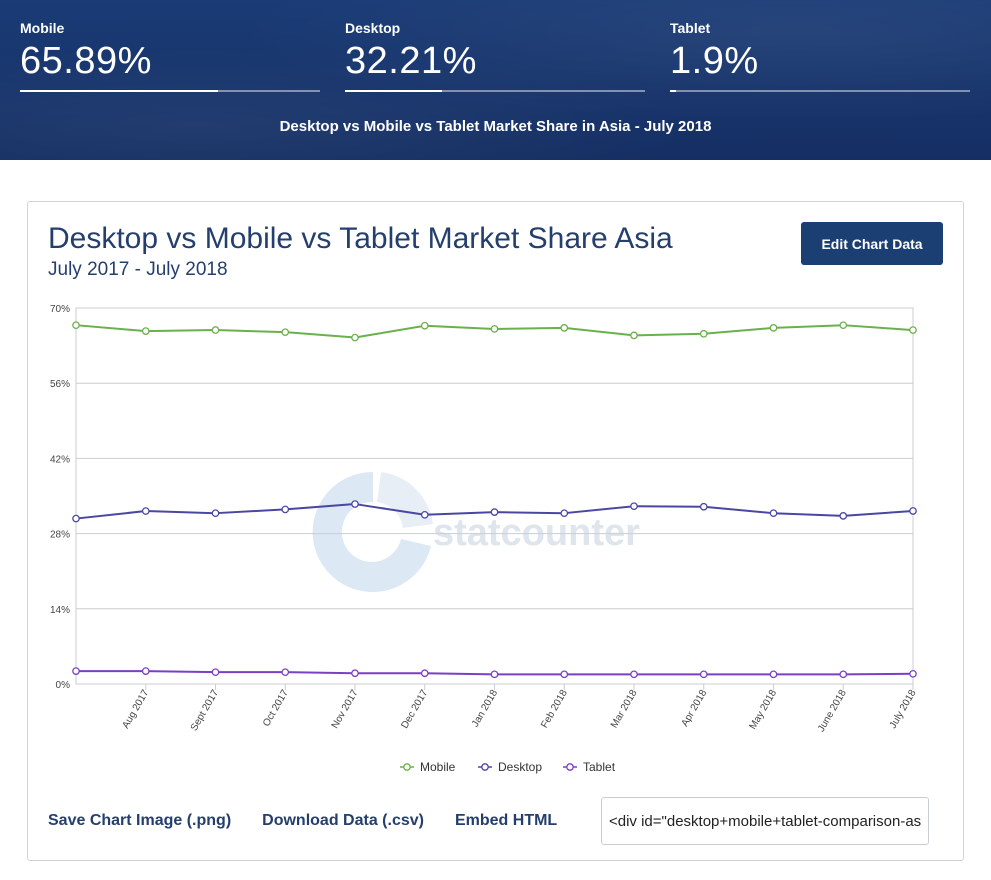 This screenshot has width=991, height=880. I want to click on chart-subtitle: July 2017 - July 2018, so click(138, 269).